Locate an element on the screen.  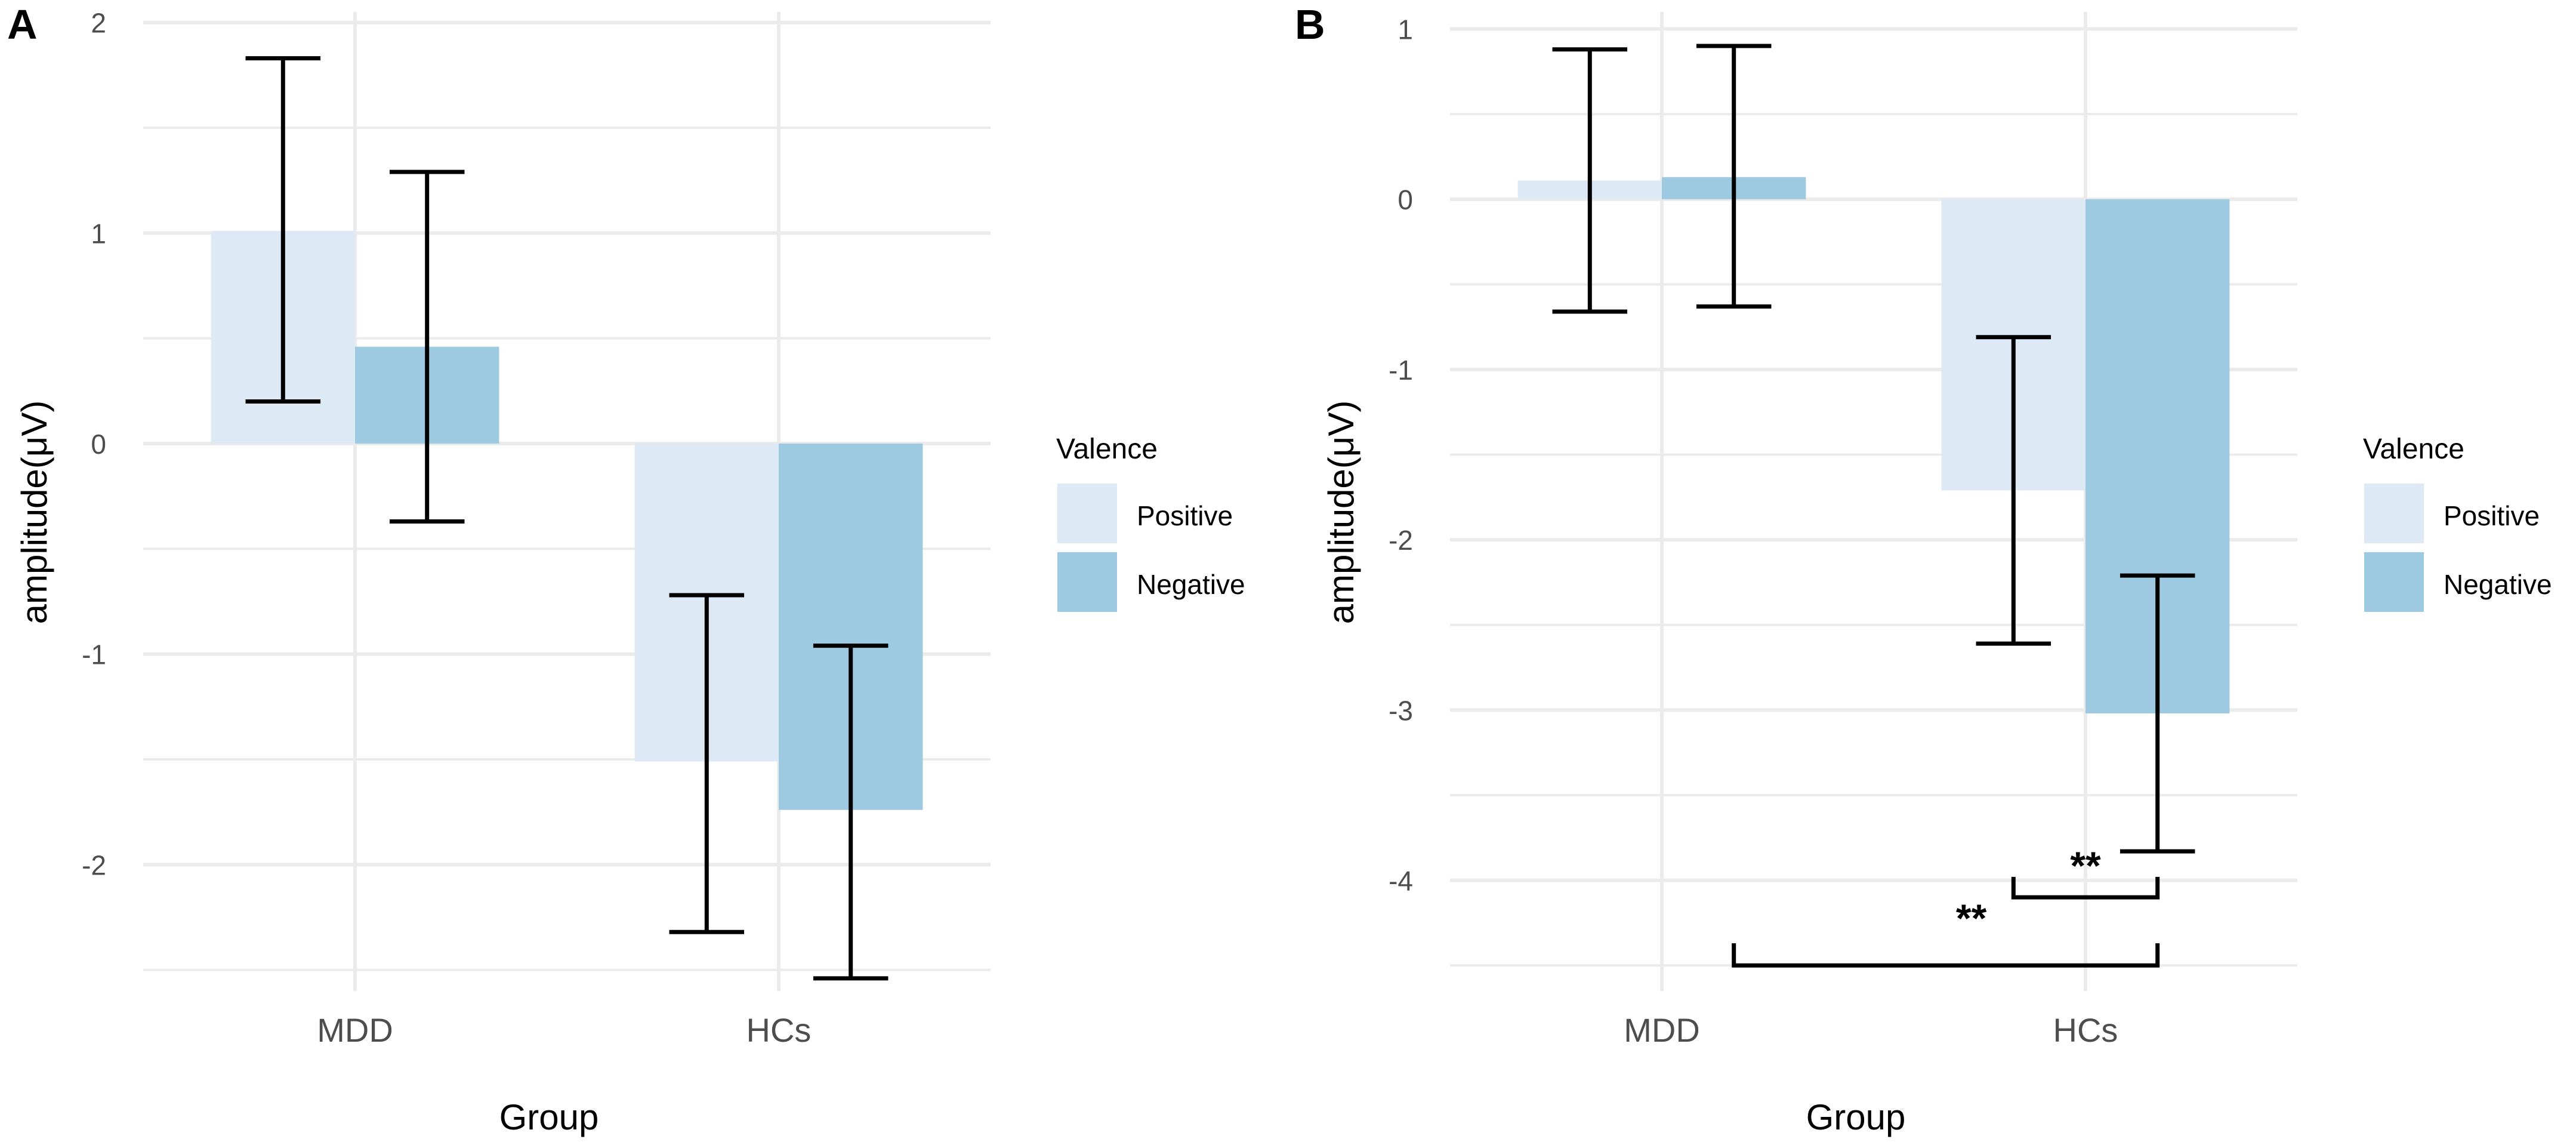
y-tick-labels: -2 -1 0 1 2 is located at coordinates (94, 444).